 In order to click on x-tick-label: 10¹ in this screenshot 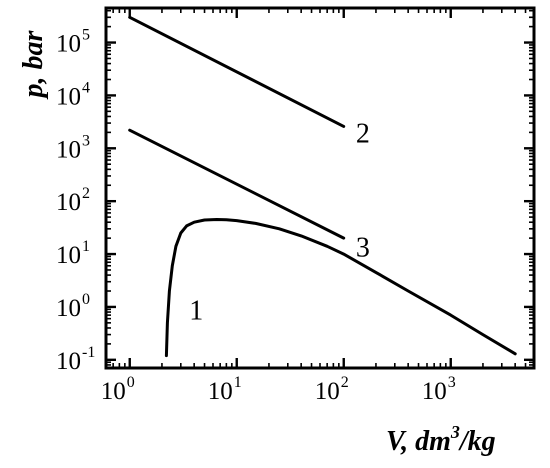, I will do `click(225, 389)`.